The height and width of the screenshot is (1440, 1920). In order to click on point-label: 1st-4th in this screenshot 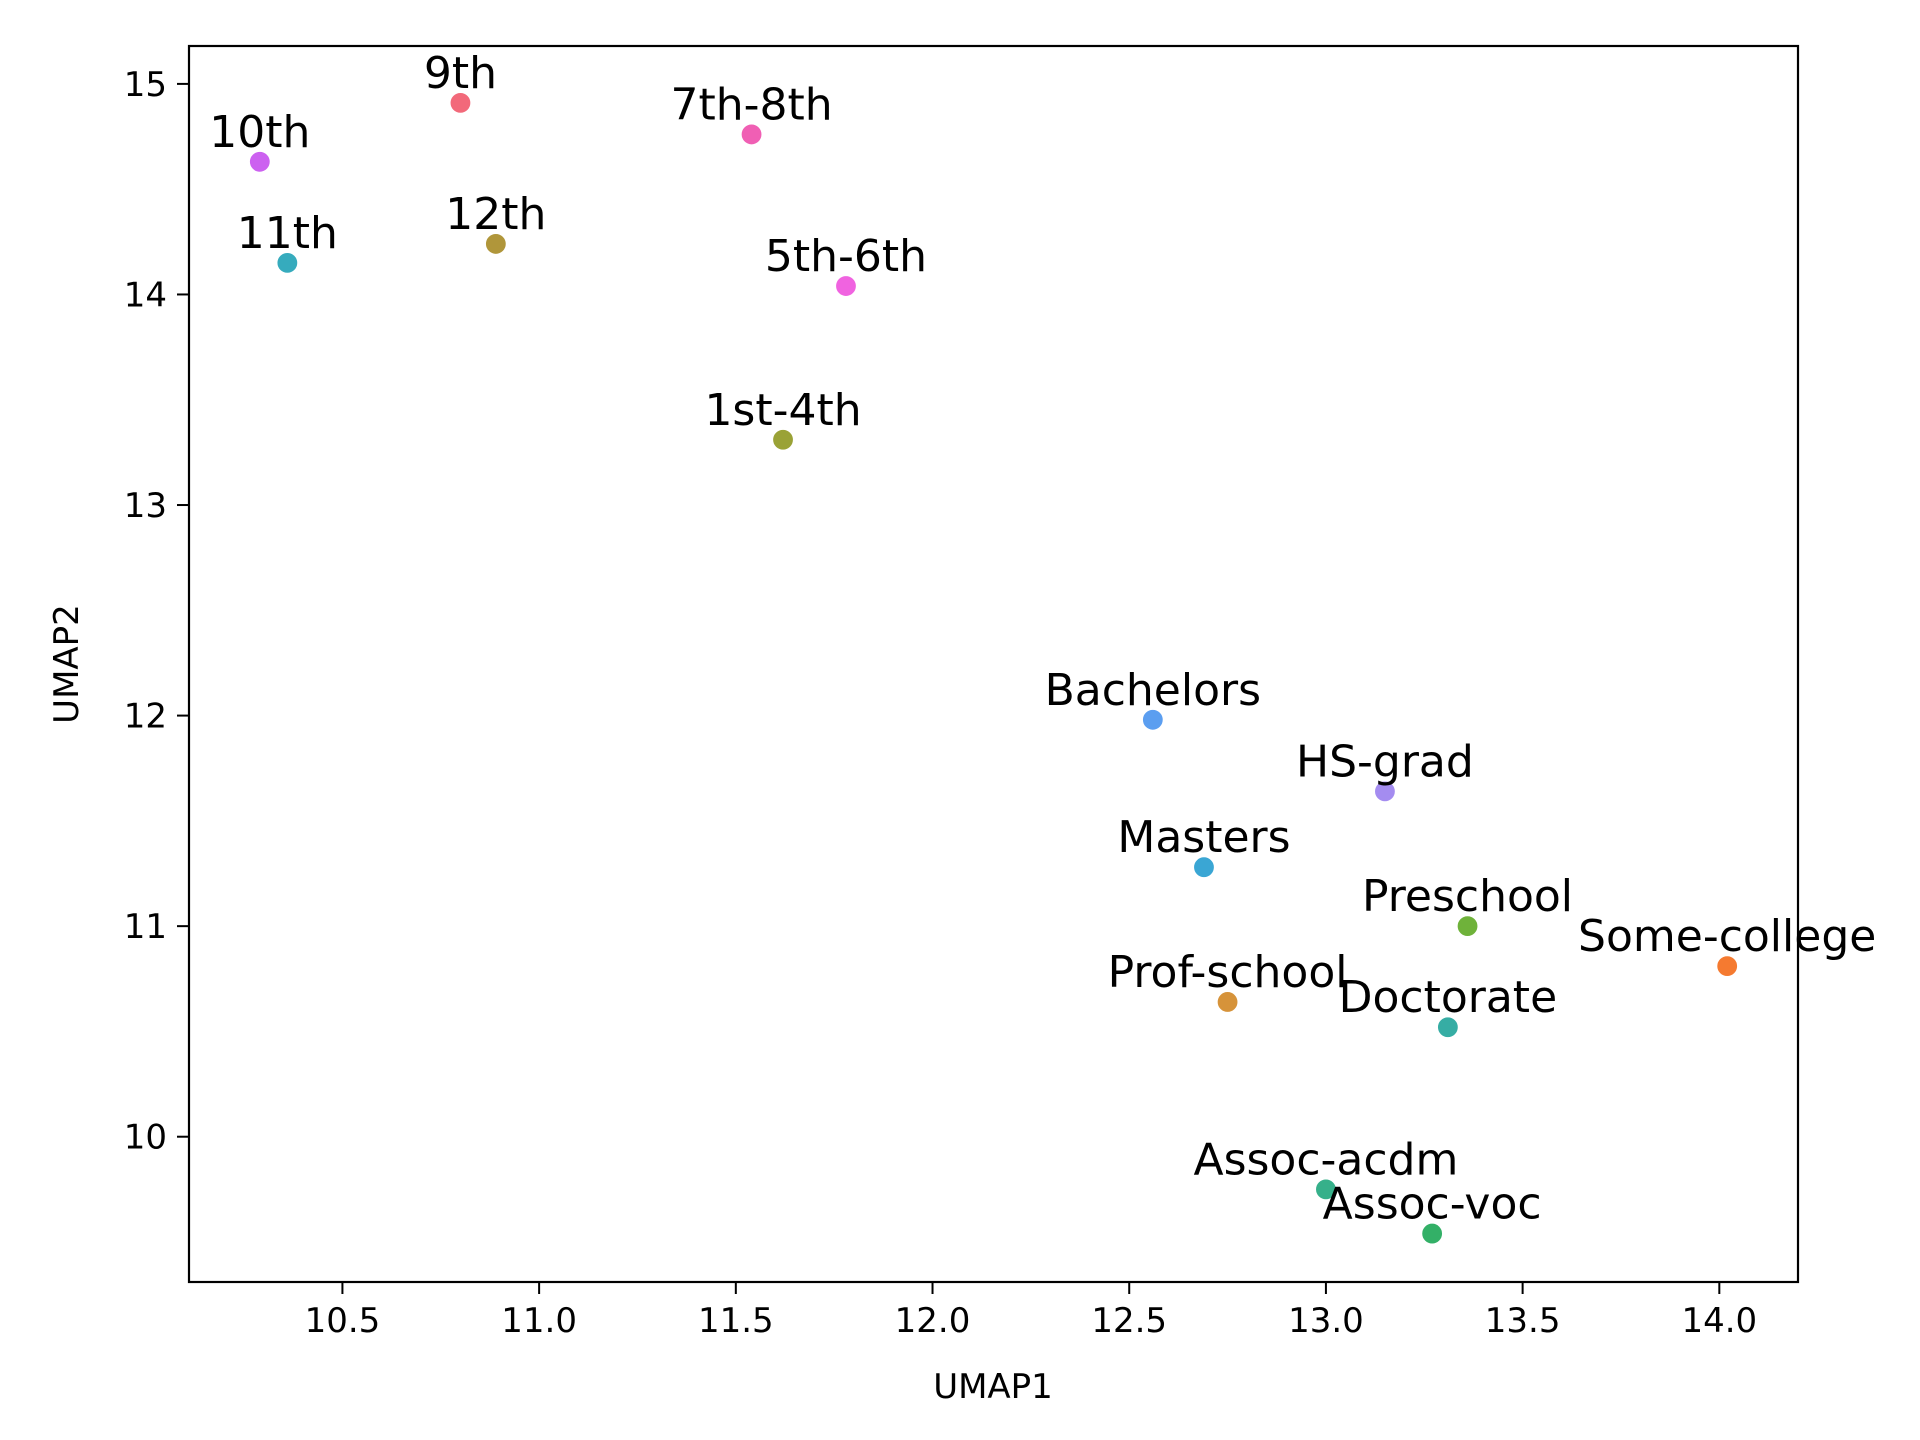, I will do `click(782, 410)`.